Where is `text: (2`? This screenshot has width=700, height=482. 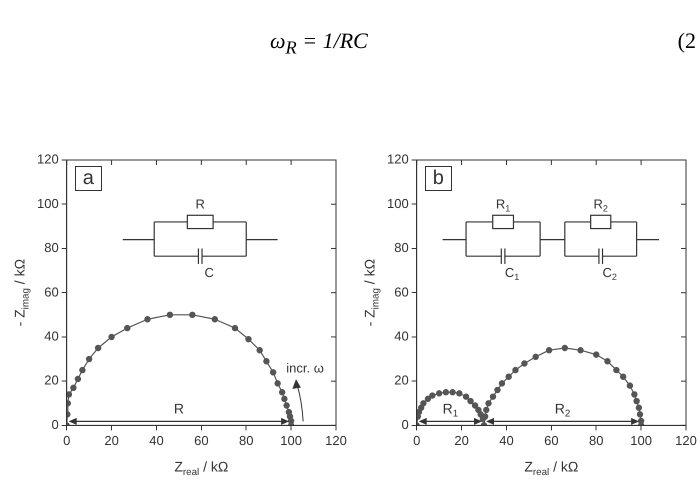 text: (2 is located at coordinates (687, 41).